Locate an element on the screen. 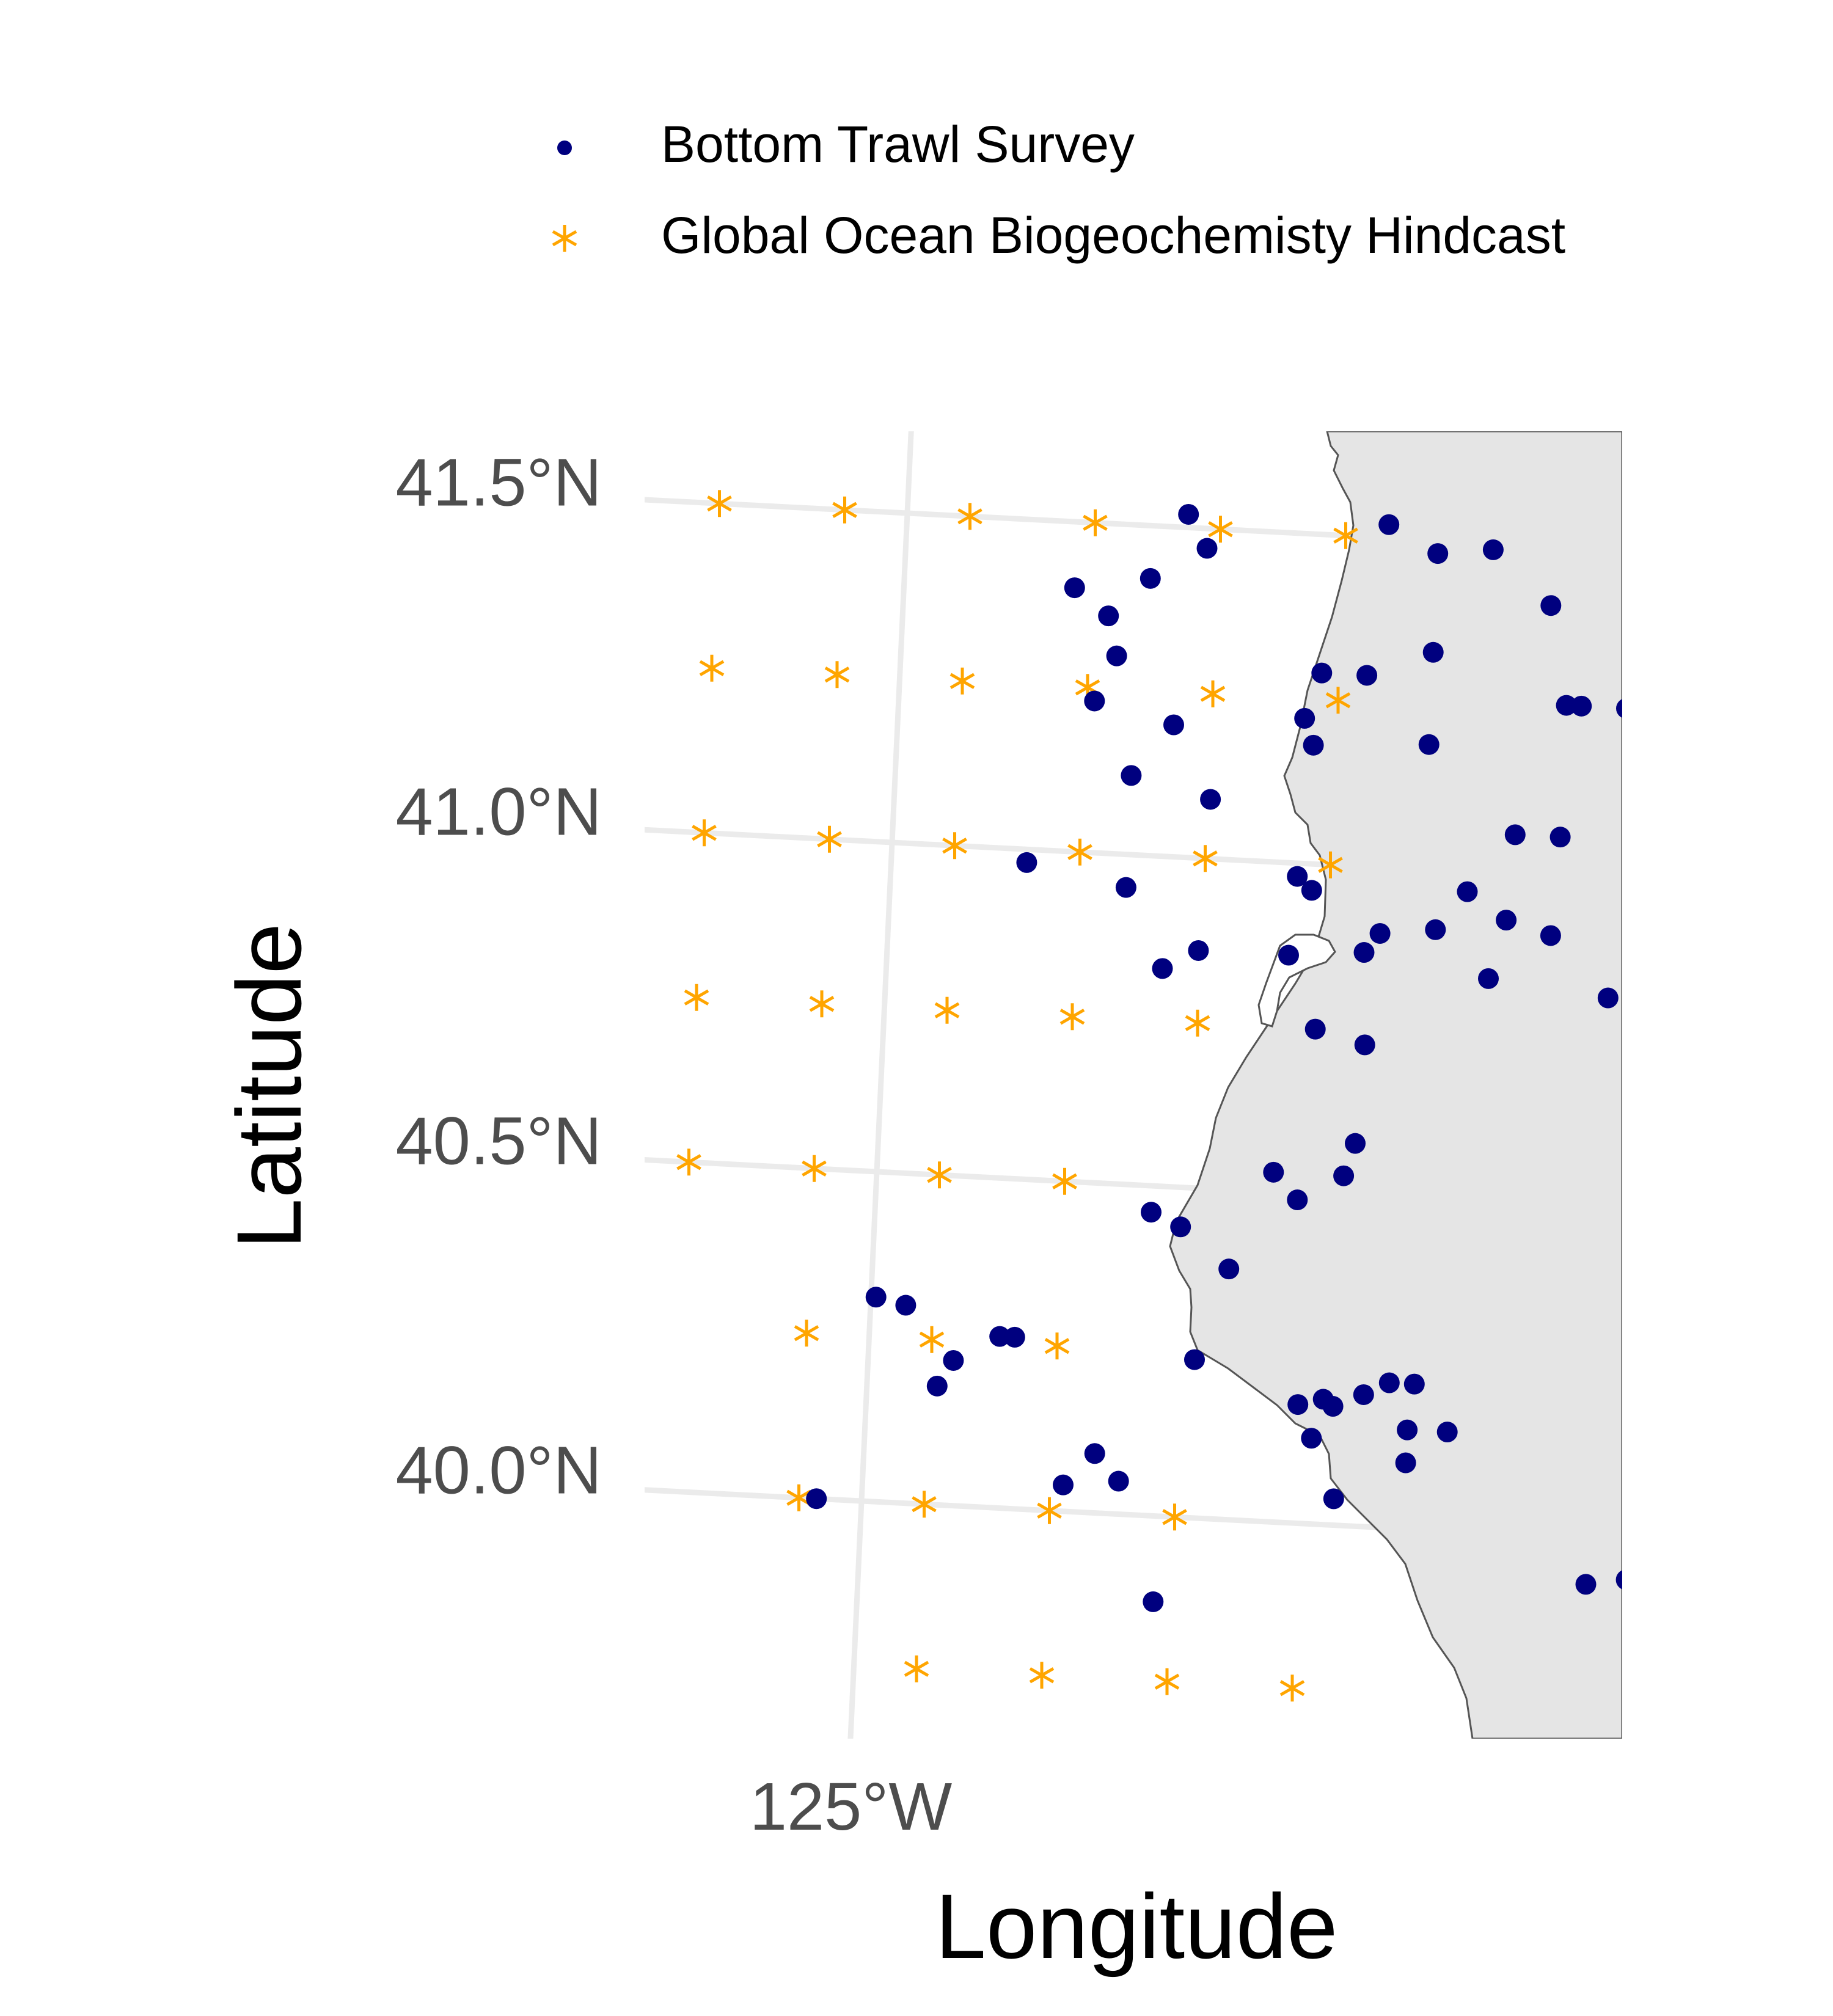 The image size is (1833, 2016). legend-survey-label: Bottom Trawl Survey is located at coordinates (898, 144).